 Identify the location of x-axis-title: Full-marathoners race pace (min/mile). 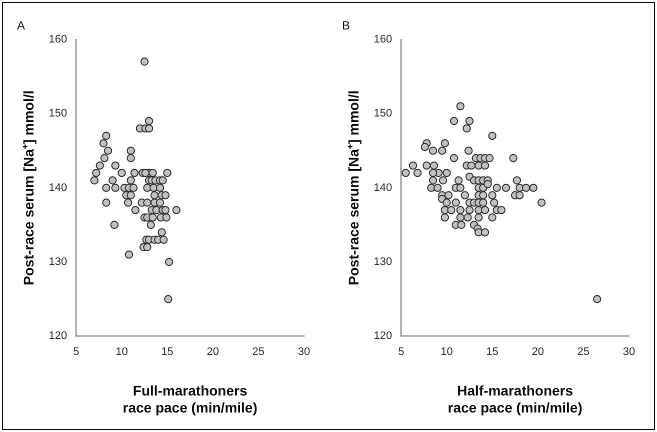
(190, 399).